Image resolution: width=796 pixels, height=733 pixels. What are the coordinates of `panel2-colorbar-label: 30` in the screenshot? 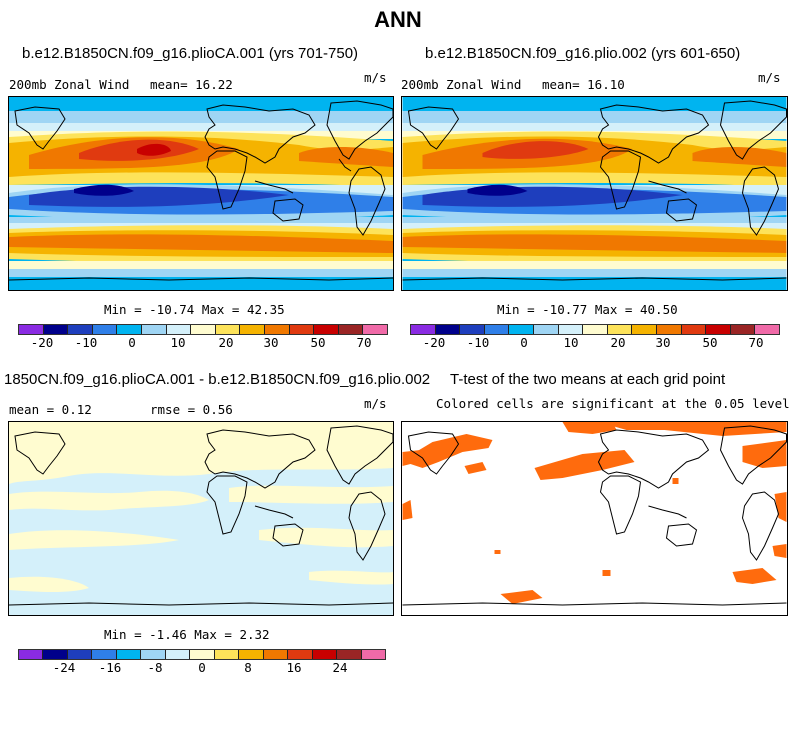 It's located at (663, 342).